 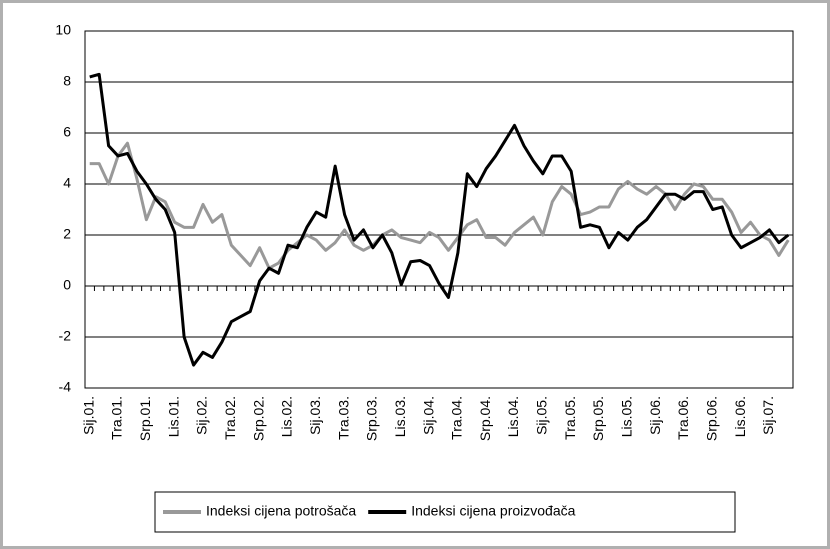 What do you see at coordinates (513, 416) in the screenshot?
I see `x-tick-label: Lis.04.` at bounding box center [513, 416].